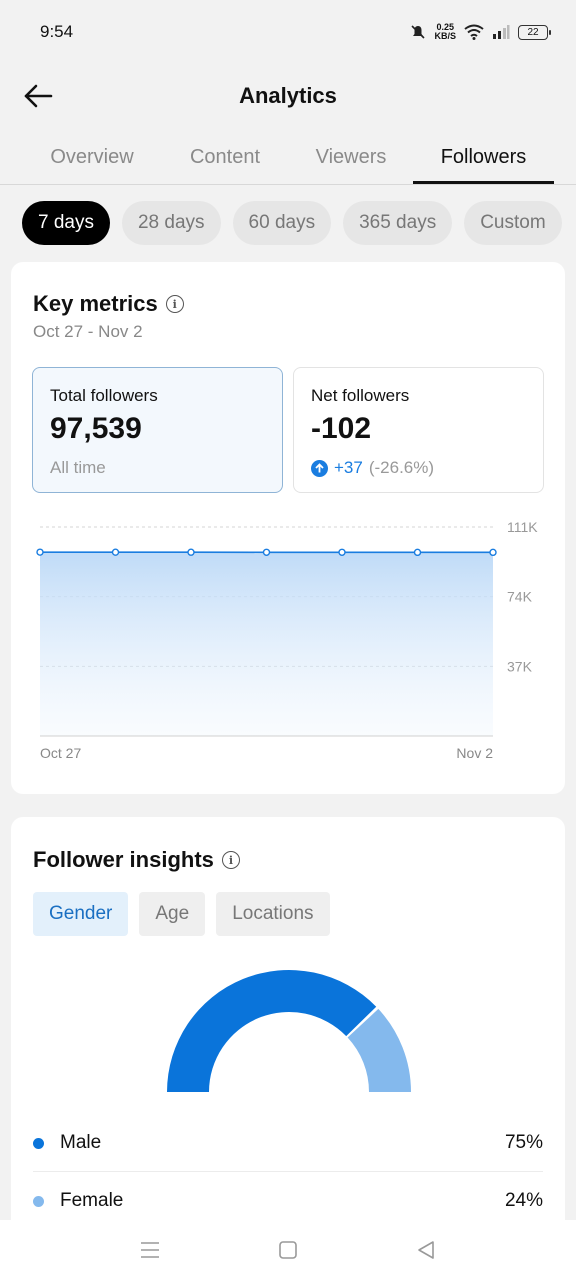 The image size is (576, 1280). What do you see at coordinates (288, 1171) in the screenshot?
I see `divider` at bounding box center [288, 1171].